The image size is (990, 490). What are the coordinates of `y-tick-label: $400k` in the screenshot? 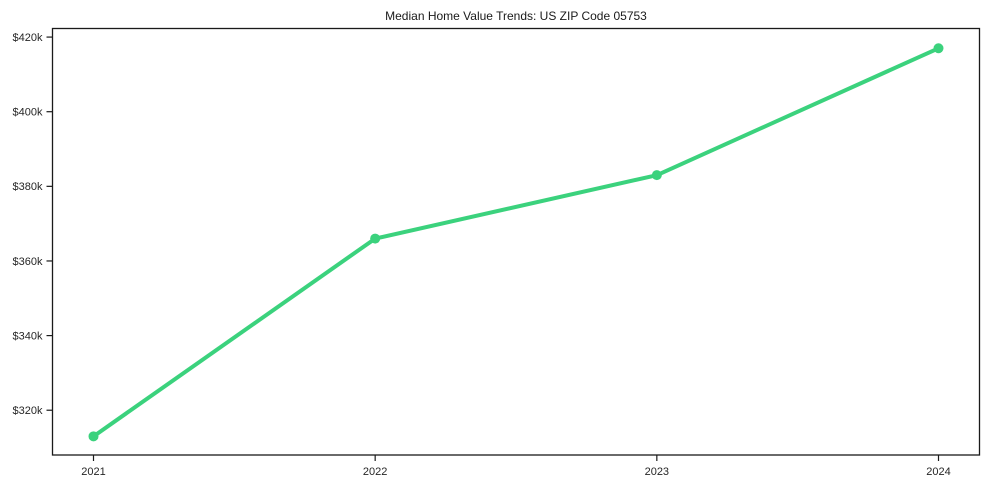 It's located at (28, 113).